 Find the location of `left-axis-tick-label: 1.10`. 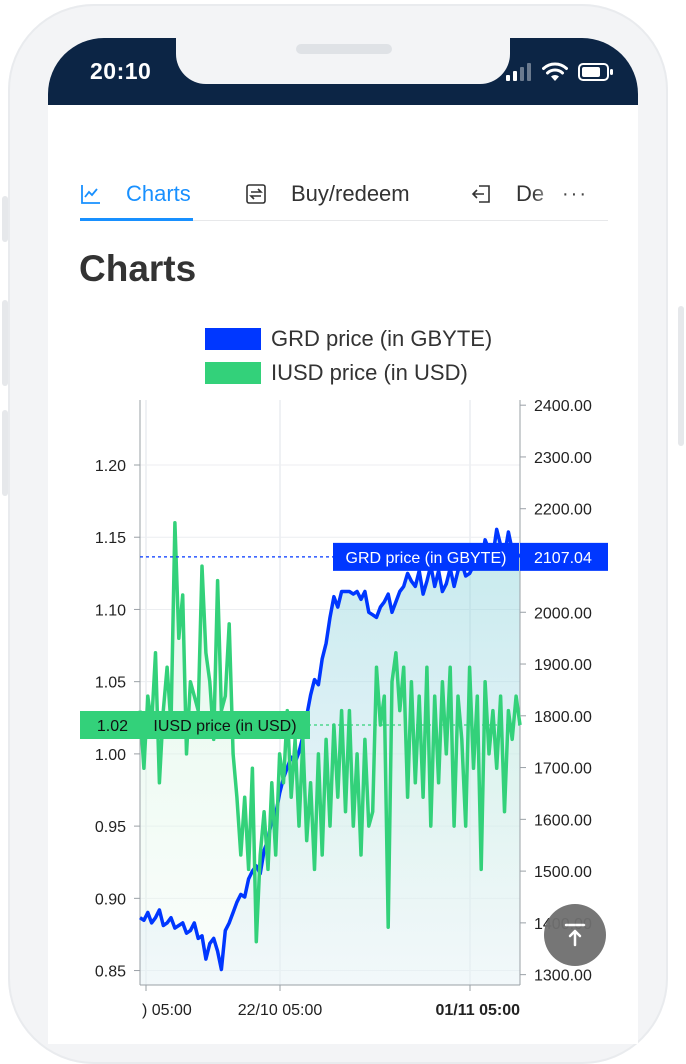

left-axis-tick-label: 1.10 is located at coordinates (110, 610).